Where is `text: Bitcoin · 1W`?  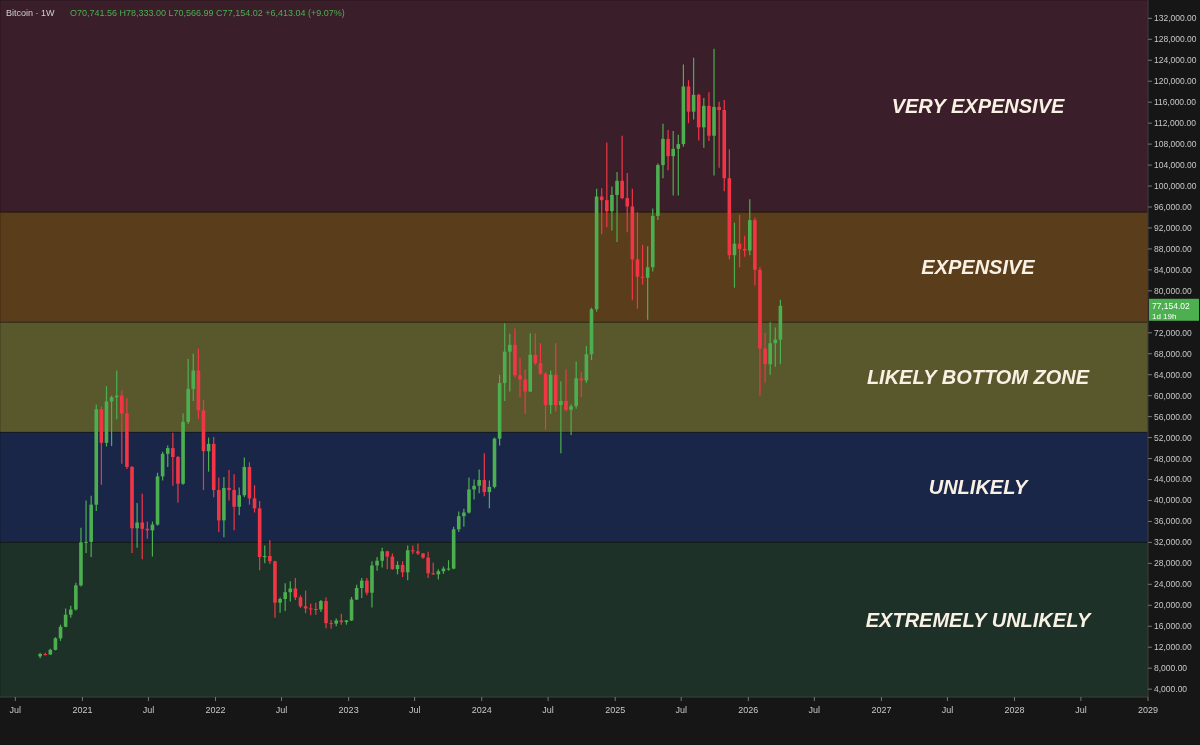
text: Bitcoin · 1W is located at coordinates (31, 13).